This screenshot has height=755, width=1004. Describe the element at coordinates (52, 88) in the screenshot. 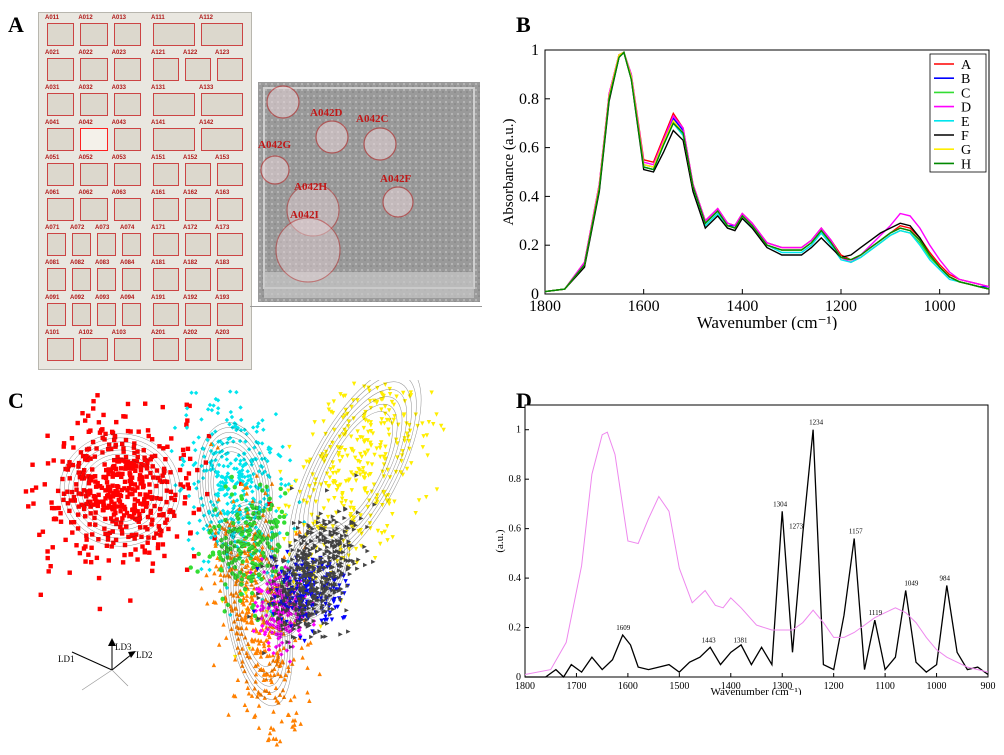

I see `slide-well-label: A031` at that location.